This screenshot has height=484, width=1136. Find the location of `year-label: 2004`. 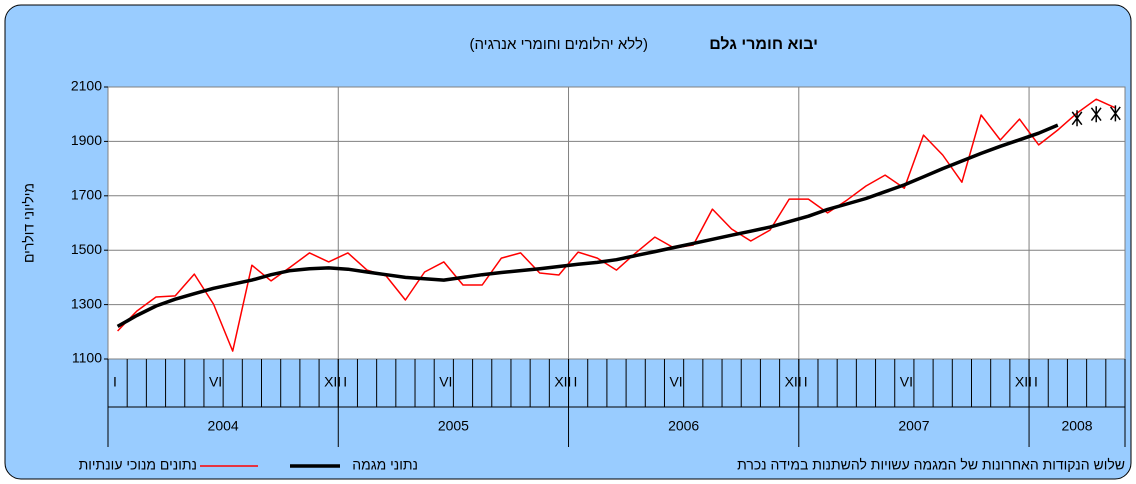

year-label: 2004 is located at coordinates (223, 426).